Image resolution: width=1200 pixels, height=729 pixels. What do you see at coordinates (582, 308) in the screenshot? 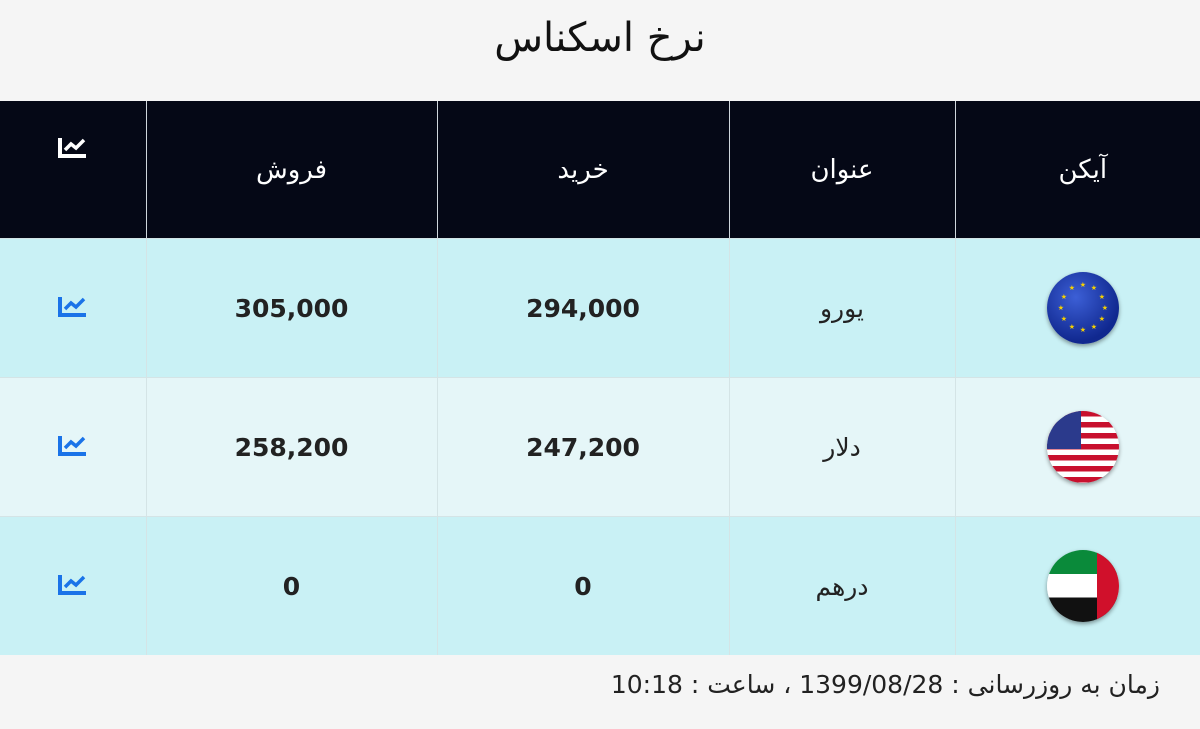
I see `buy-price: 294,000` at bounding box center [582, 308].